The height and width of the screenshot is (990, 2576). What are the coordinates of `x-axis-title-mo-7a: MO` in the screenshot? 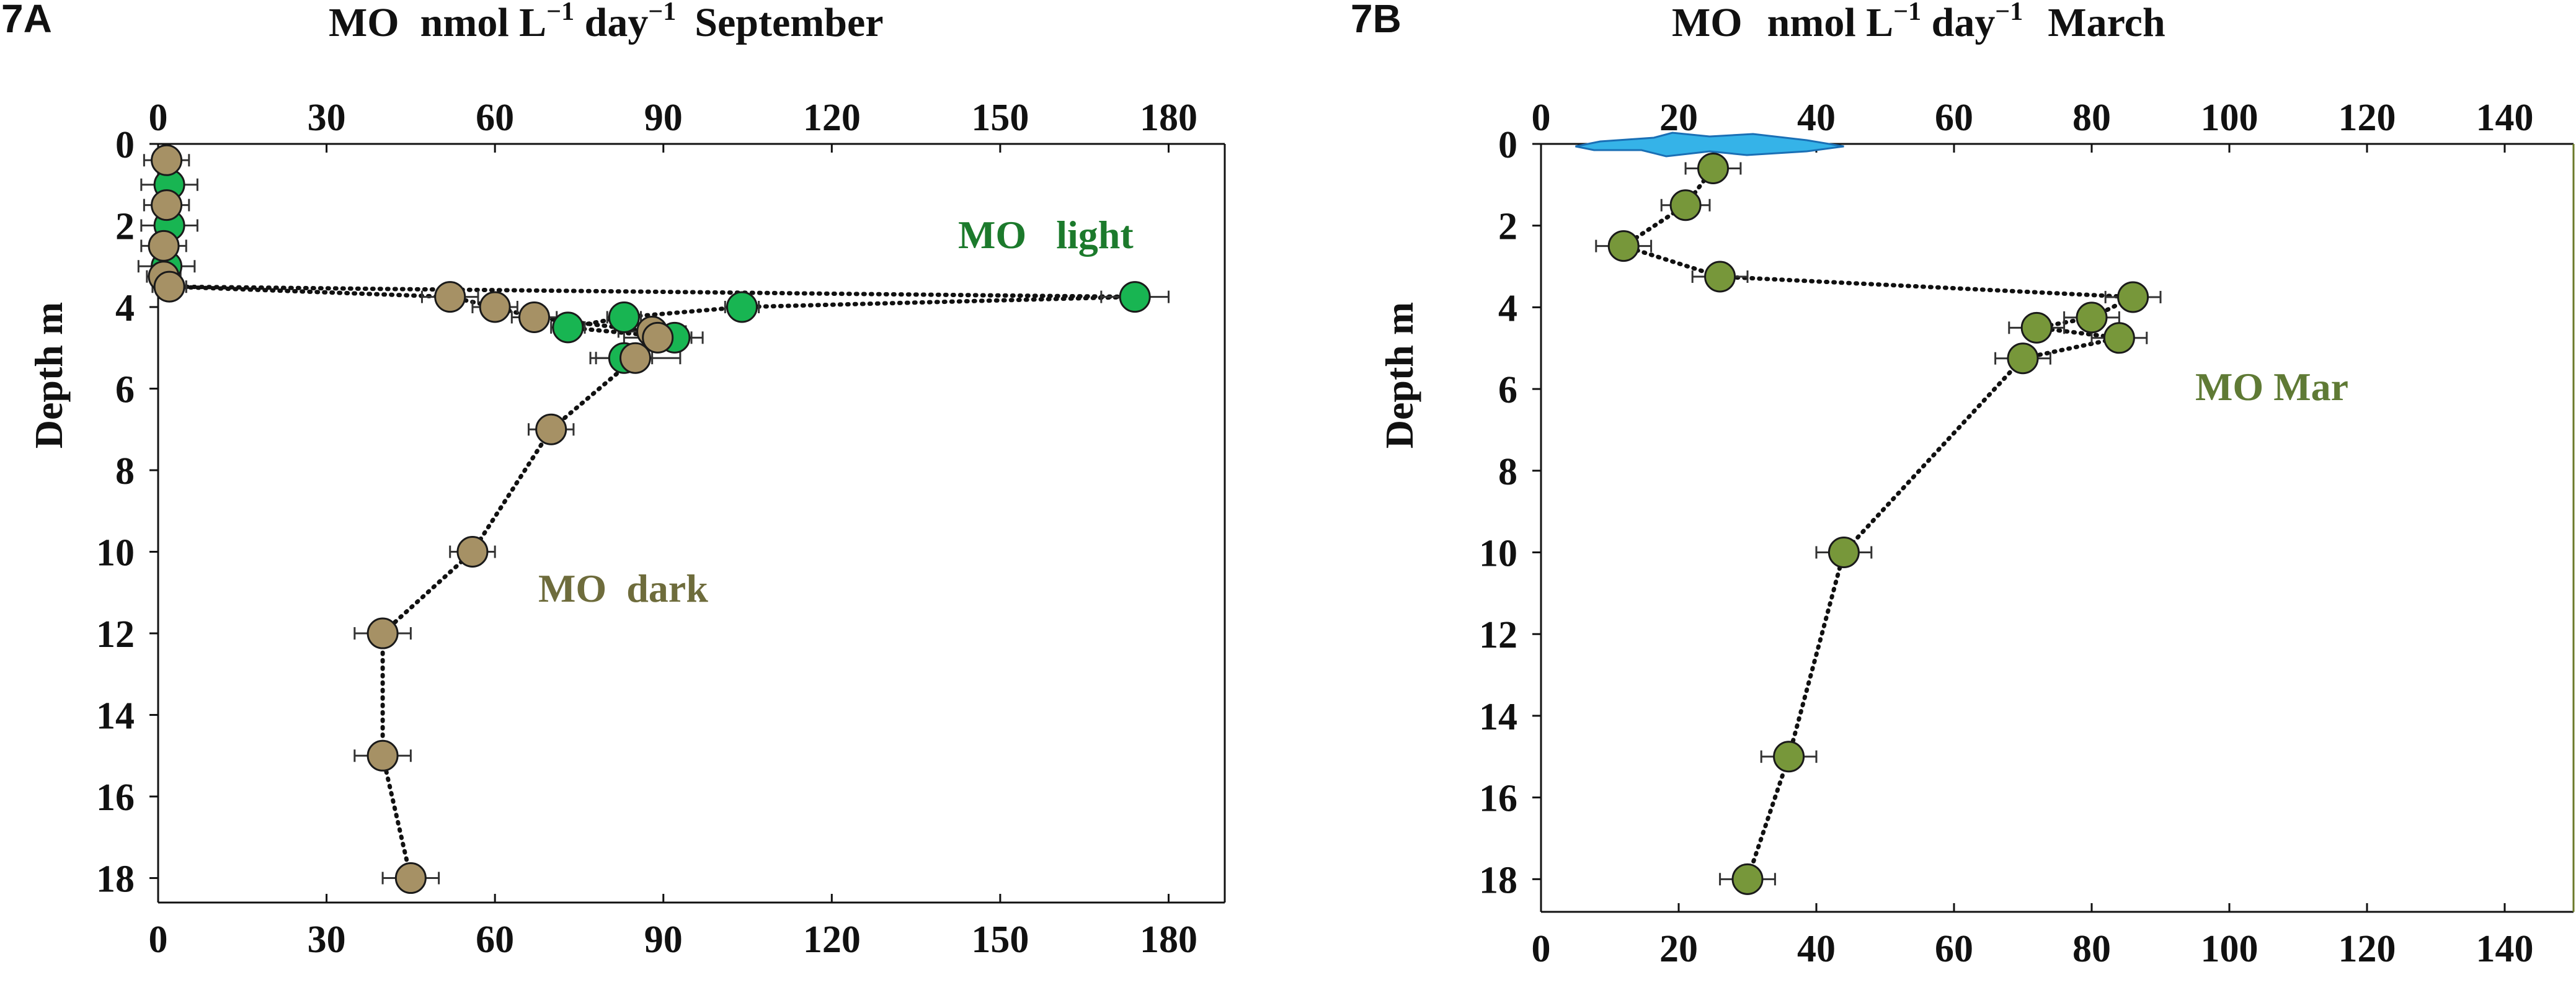 It's located at (364, 22).